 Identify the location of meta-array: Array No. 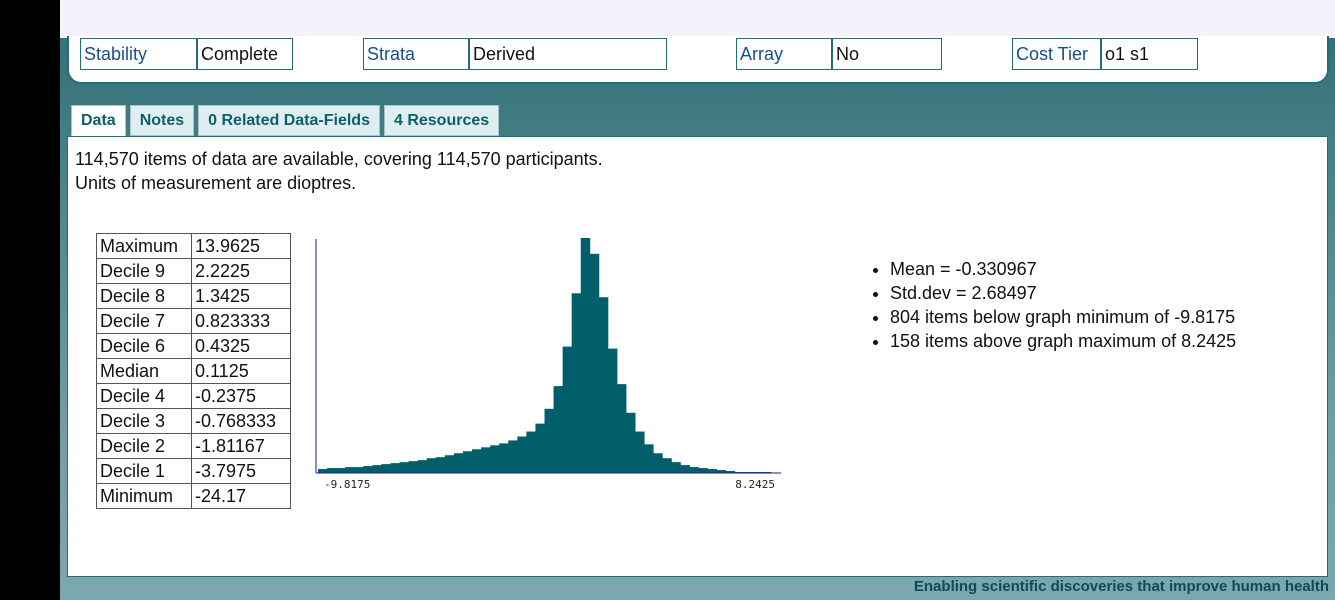
(839, 54).